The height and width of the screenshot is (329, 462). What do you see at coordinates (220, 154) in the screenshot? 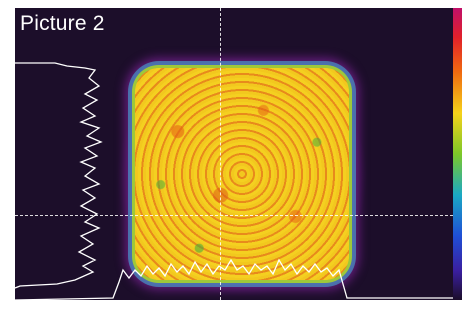
I see `vertical-crosshair` at bounding box center [220, 154].